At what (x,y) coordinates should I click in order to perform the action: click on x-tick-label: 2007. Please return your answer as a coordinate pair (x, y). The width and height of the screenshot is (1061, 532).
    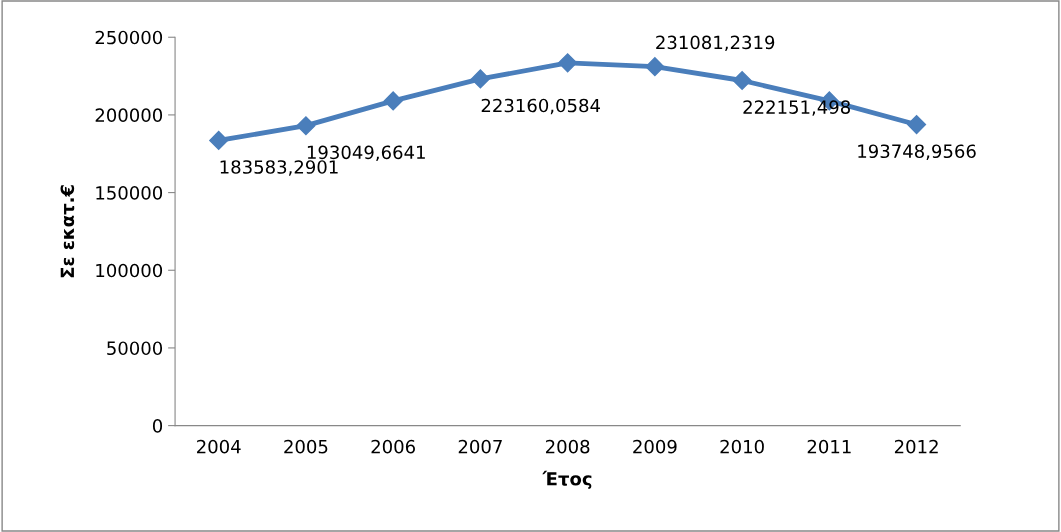
    Looking at the image, I should click on (480, 446).